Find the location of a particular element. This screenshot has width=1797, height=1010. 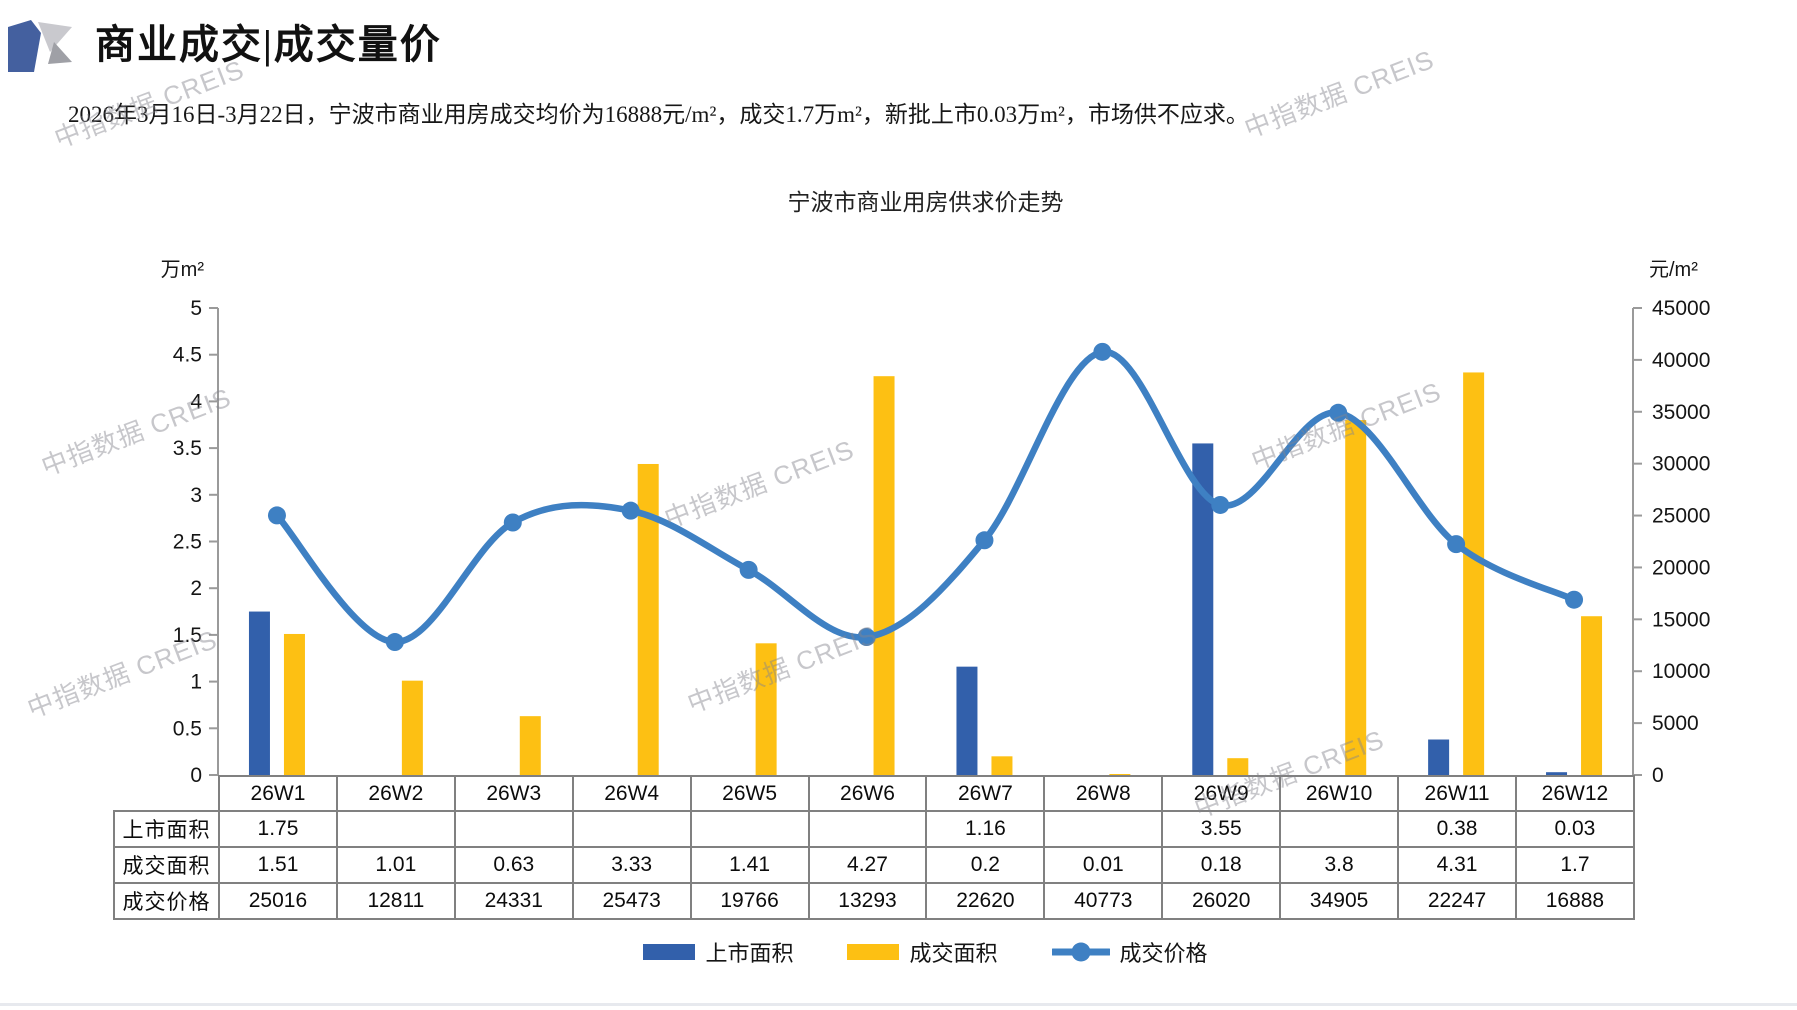

table-cell: 13293 is located at coordinates (867, 901).